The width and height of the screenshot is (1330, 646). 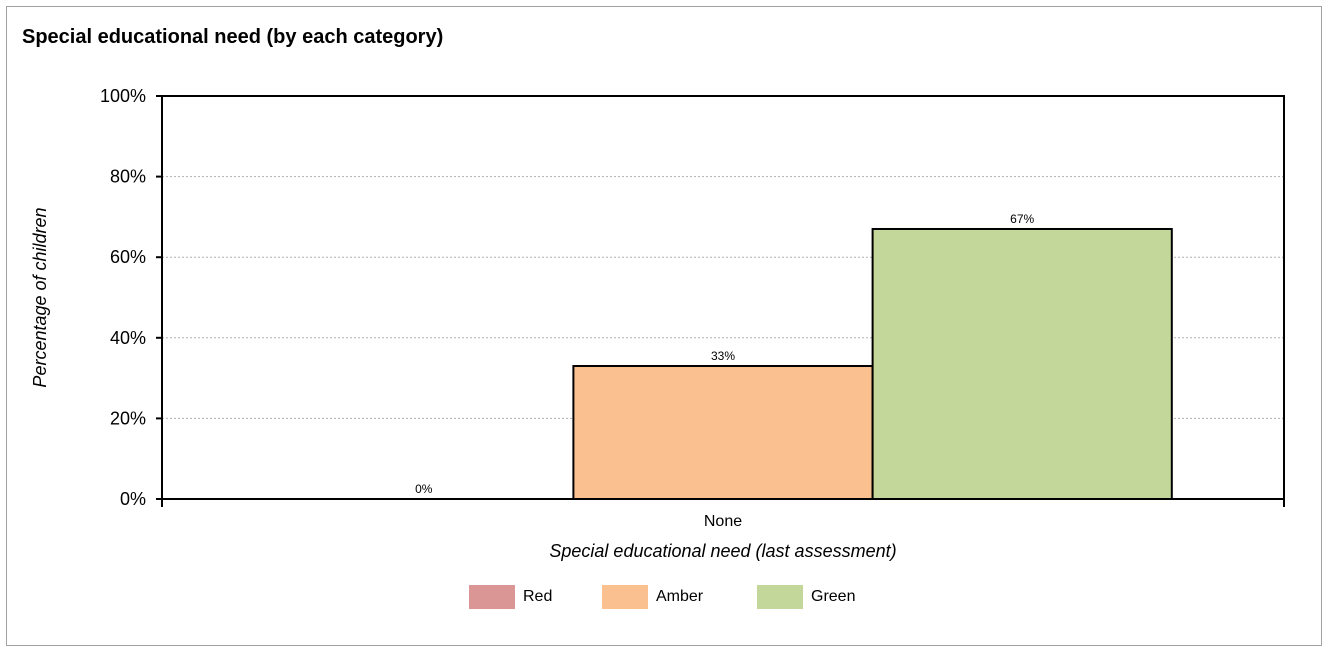 I want to click on y-tick-label: 60%, so click(x=128, y=257).